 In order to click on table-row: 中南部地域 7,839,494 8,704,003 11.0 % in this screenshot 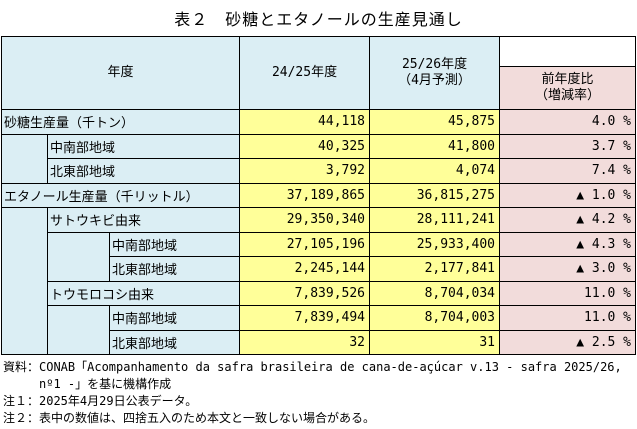, I will do `click(319, 330)`.